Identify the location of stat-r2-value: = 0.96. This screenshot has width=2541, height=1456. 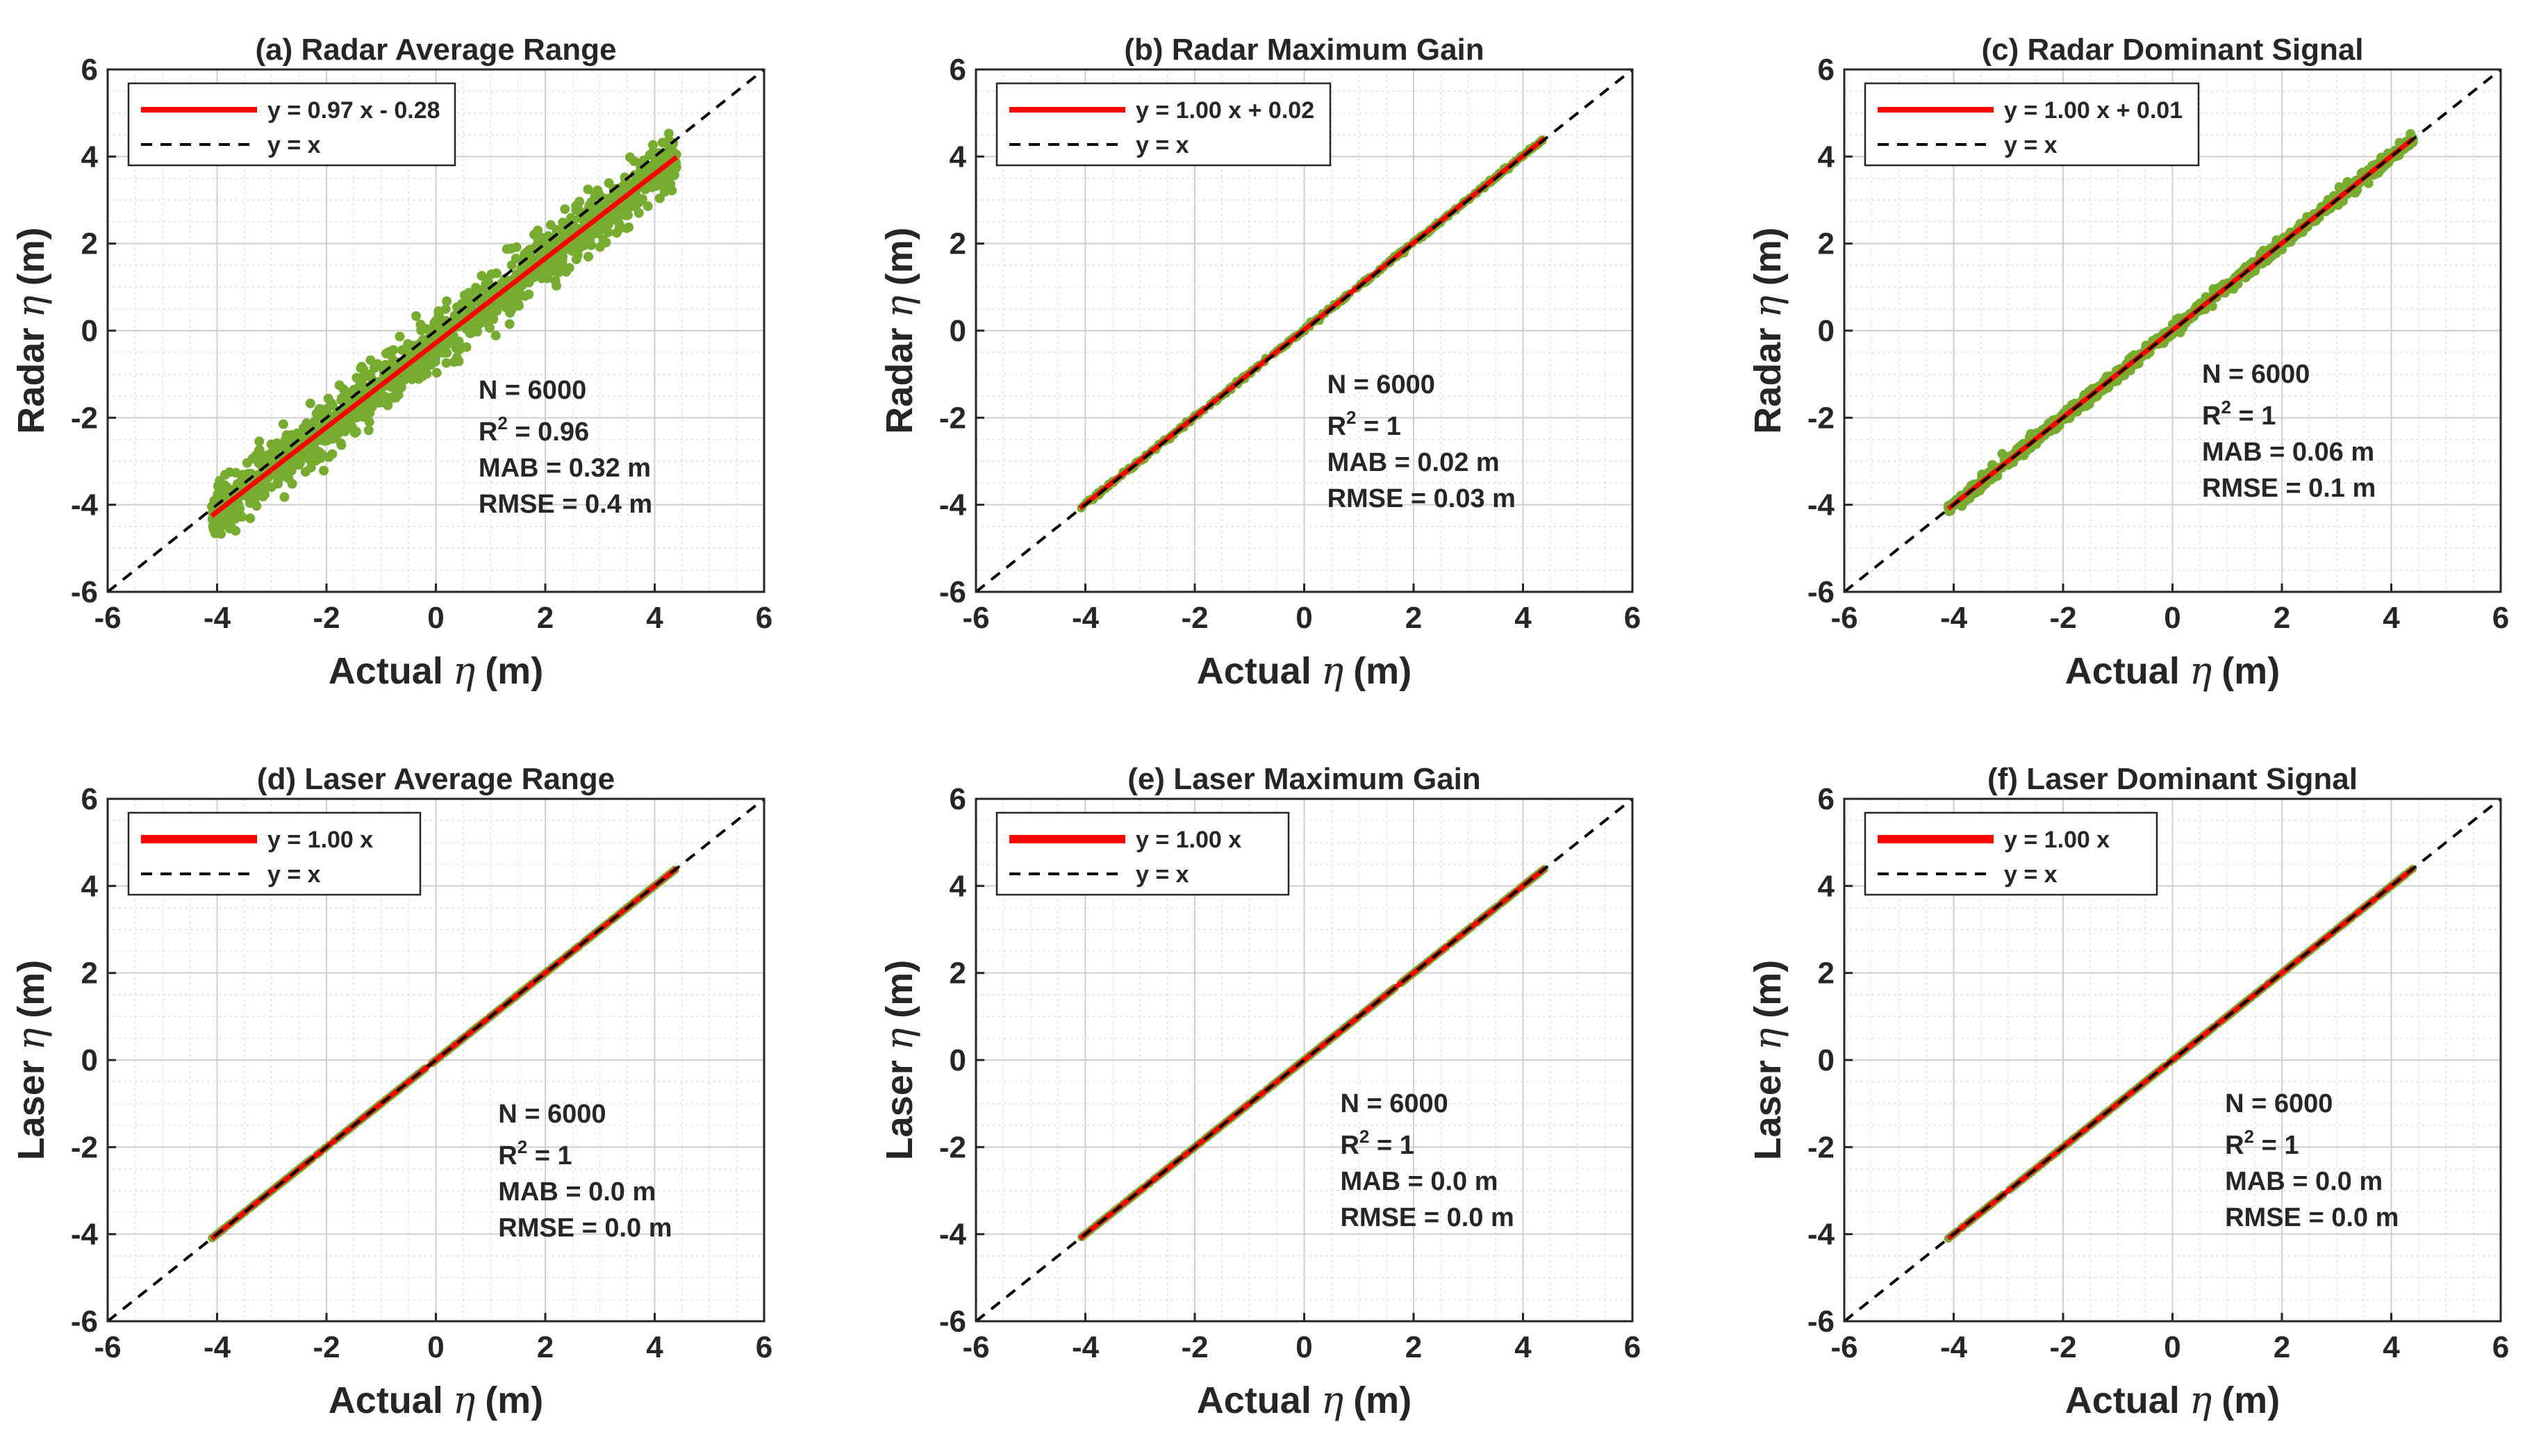
(548, 432).